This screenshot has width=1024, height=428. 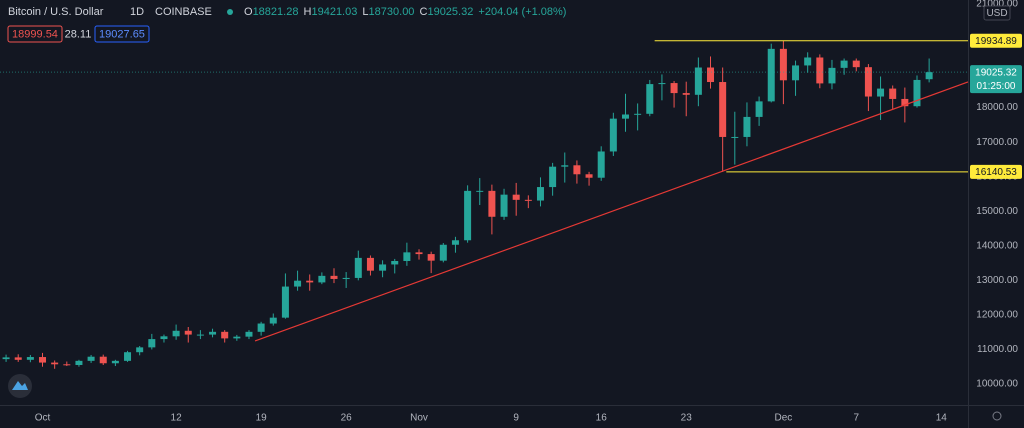 What do you see at coordinates (308, 12) in the screenshot?
I see `ohlc-key: H` at bounding box center [308, 12].